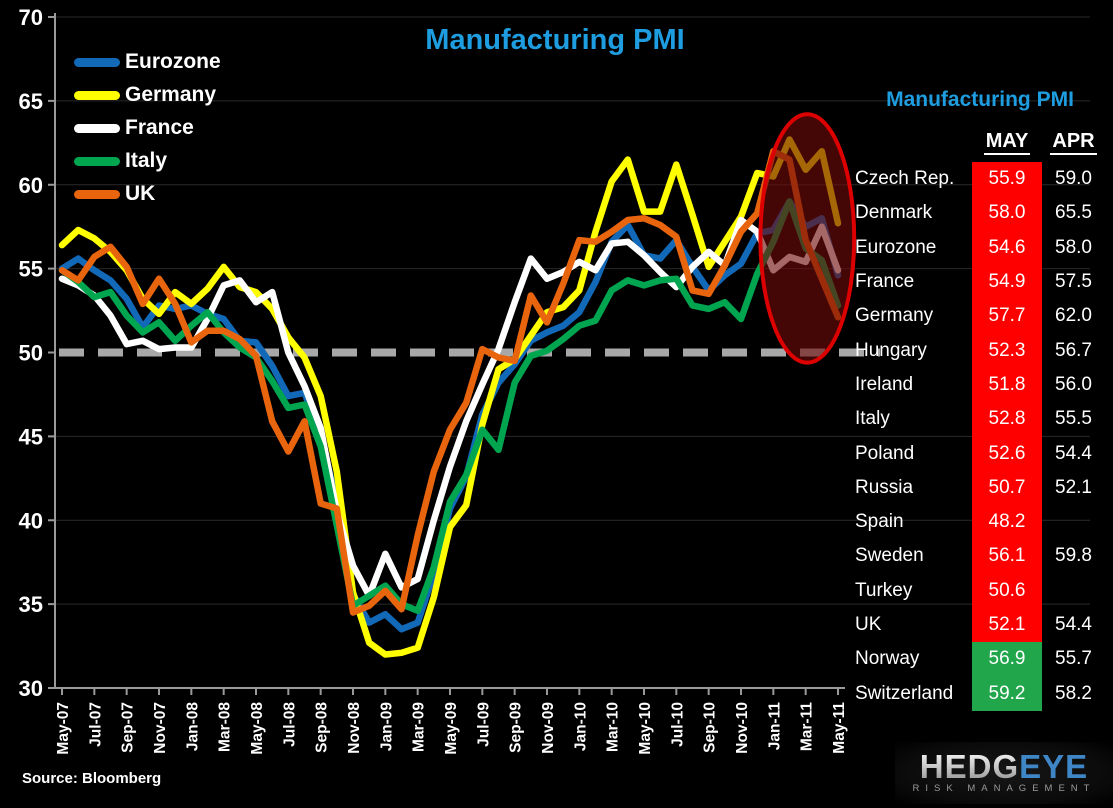 This screenshot has width=1113, height=808. What do you see at coordinates (31, 520) in the screenshot?
I see `y-tick-label: 40` at bounding box center [31, 520].